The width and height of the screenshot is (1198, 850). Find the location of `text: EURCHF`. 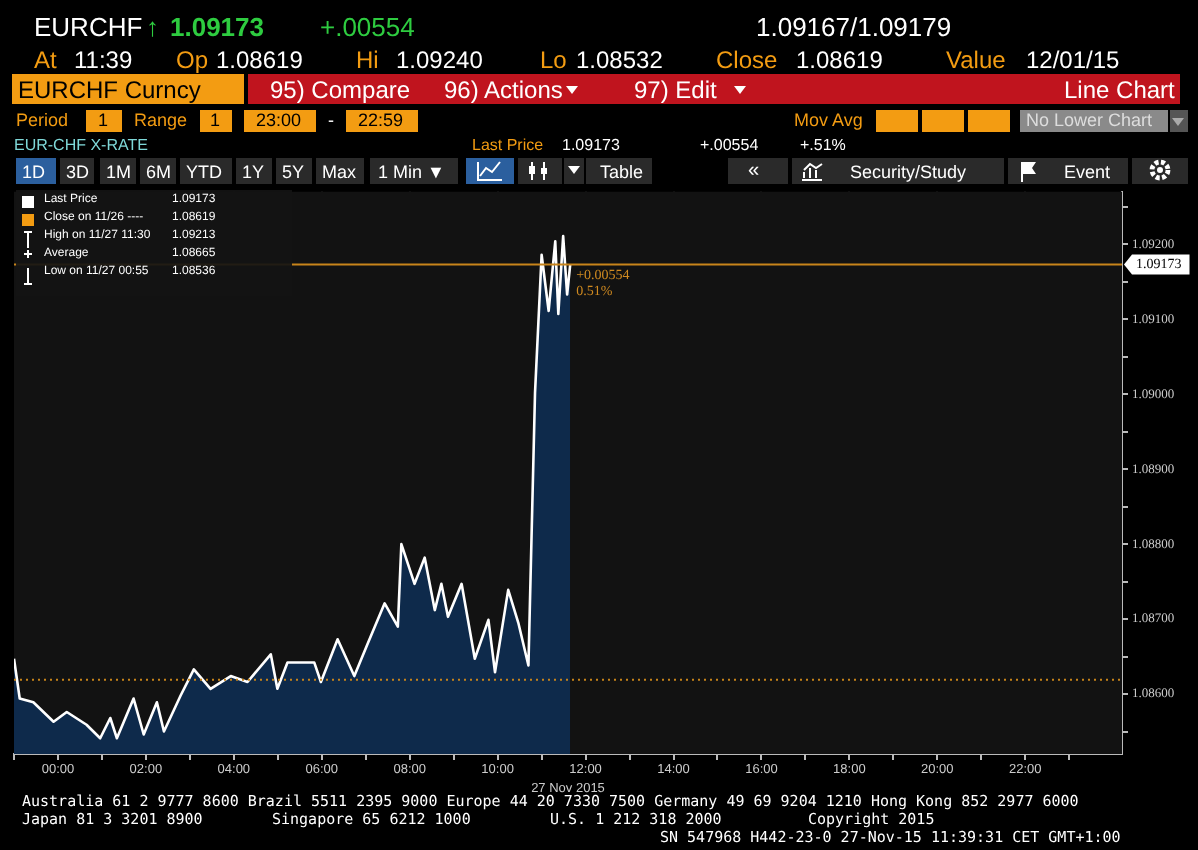

text: EURCHF is located at coordinates (88, 27).